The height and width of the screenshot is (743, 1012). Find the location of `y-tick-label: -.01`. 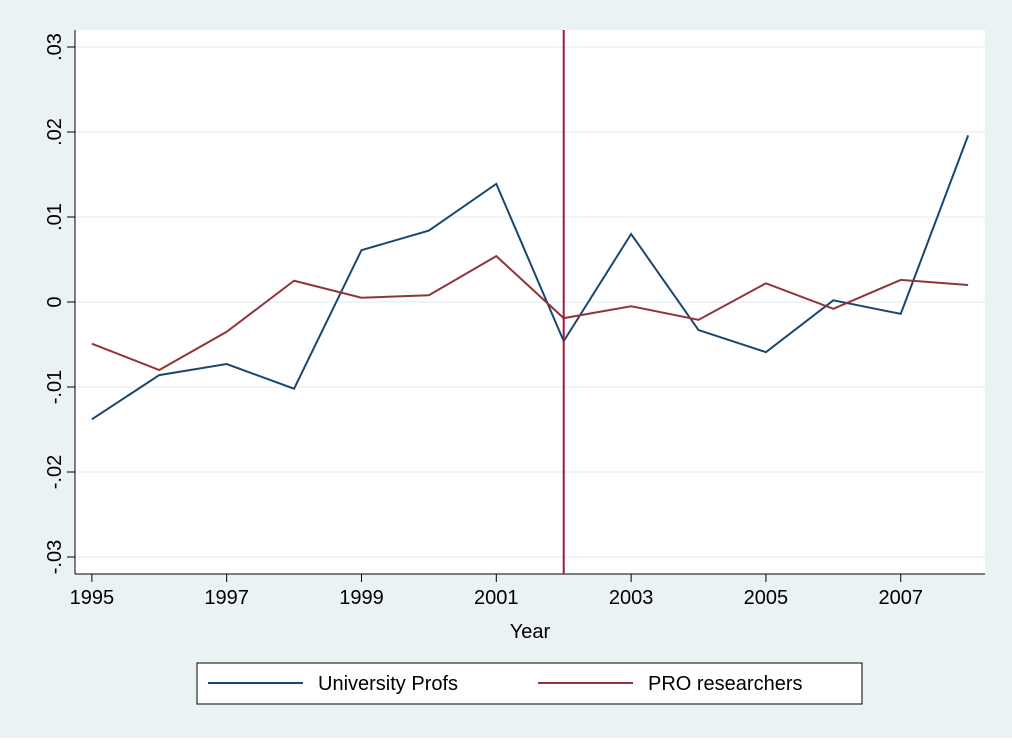

y-tick-label: -.01 is located at coordinates (55, 387).